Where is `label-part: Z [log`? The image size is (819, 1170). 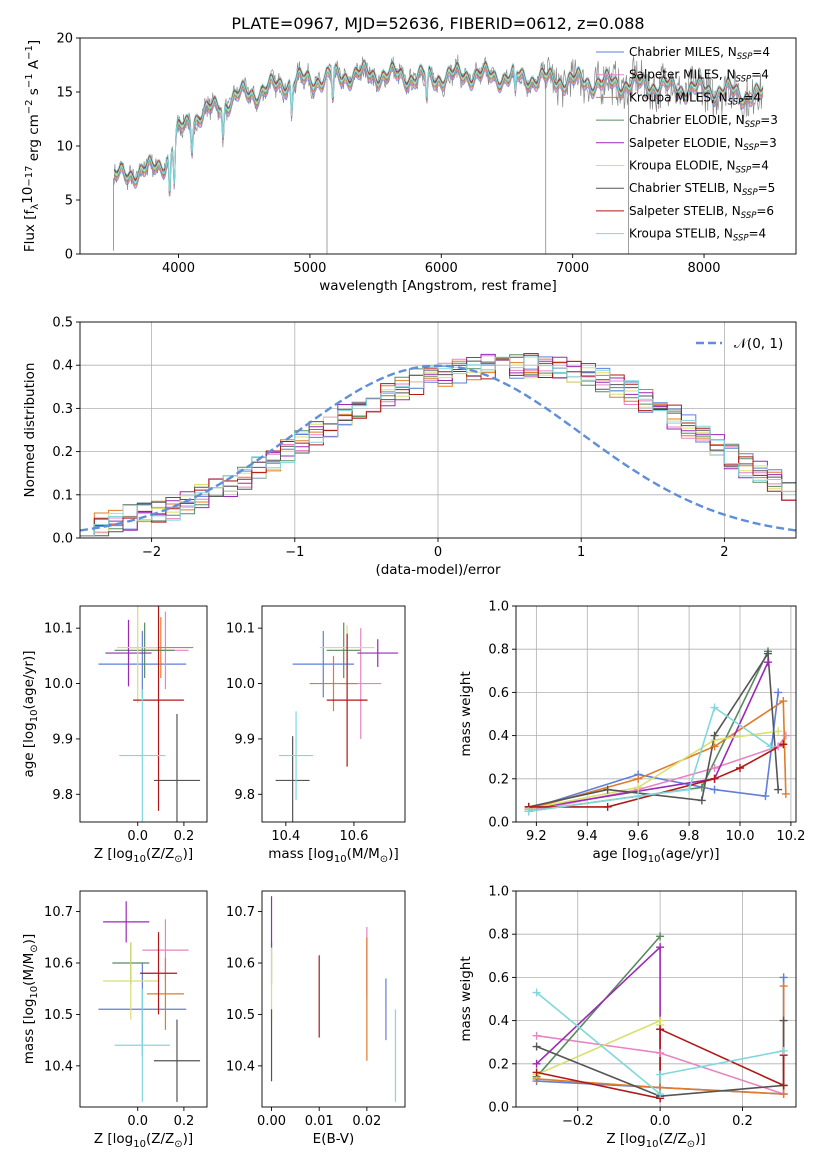 label-part: Z [log is located at coordinates (625, 1139).